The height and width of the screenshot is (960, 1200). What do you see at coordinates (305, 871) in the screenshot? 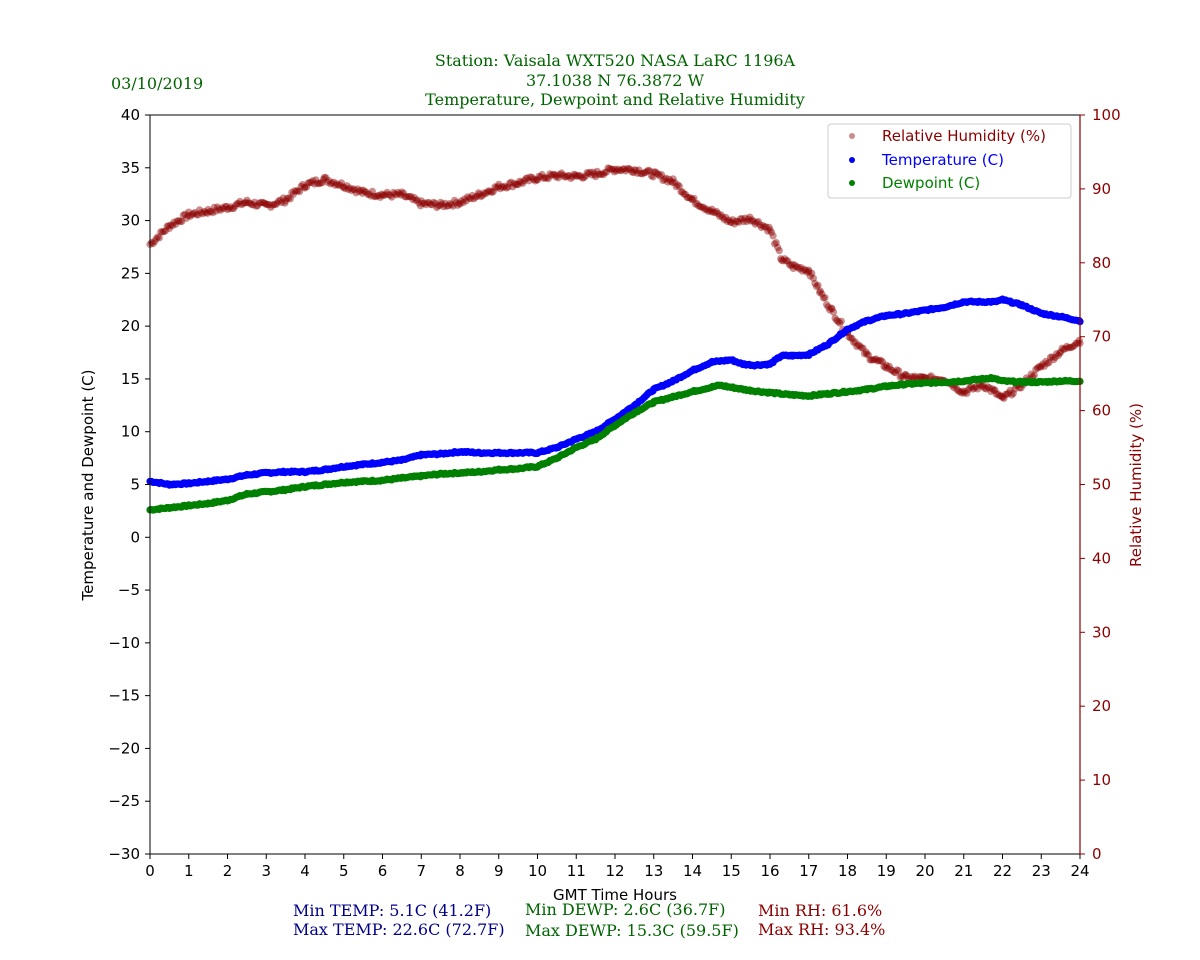
I see `x-tick-label: 4` at bounding box center [305, 871].